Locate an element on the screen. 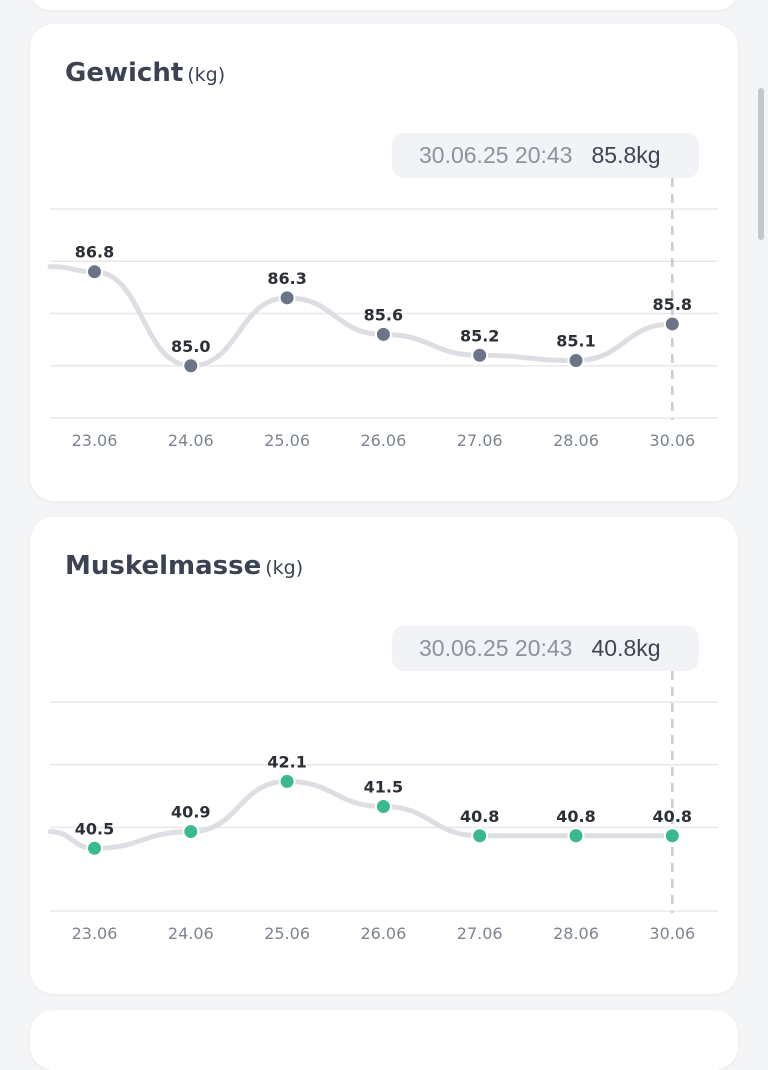 The width and height of the screenshot is (768, 1070). previous-card is located at coordinates (384, 5).